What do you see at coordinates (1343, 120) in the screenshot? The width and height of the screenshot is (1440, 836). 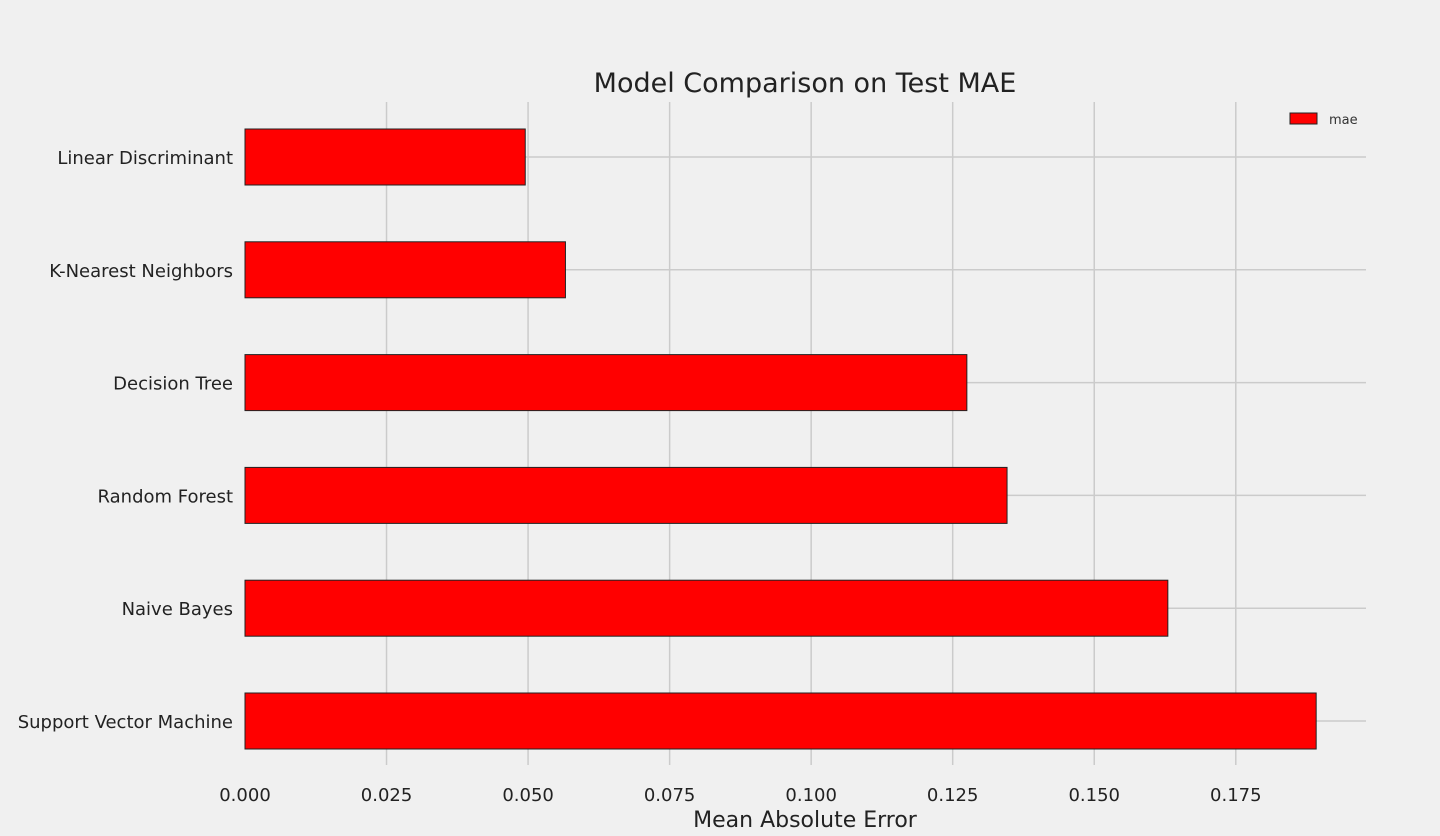 I see `legend-label-mae: mae` at bounding box center [1343, 120].